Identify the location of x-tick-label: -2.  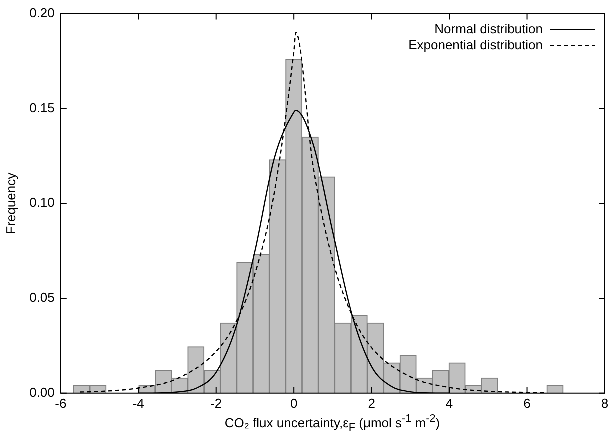
(216, 403).